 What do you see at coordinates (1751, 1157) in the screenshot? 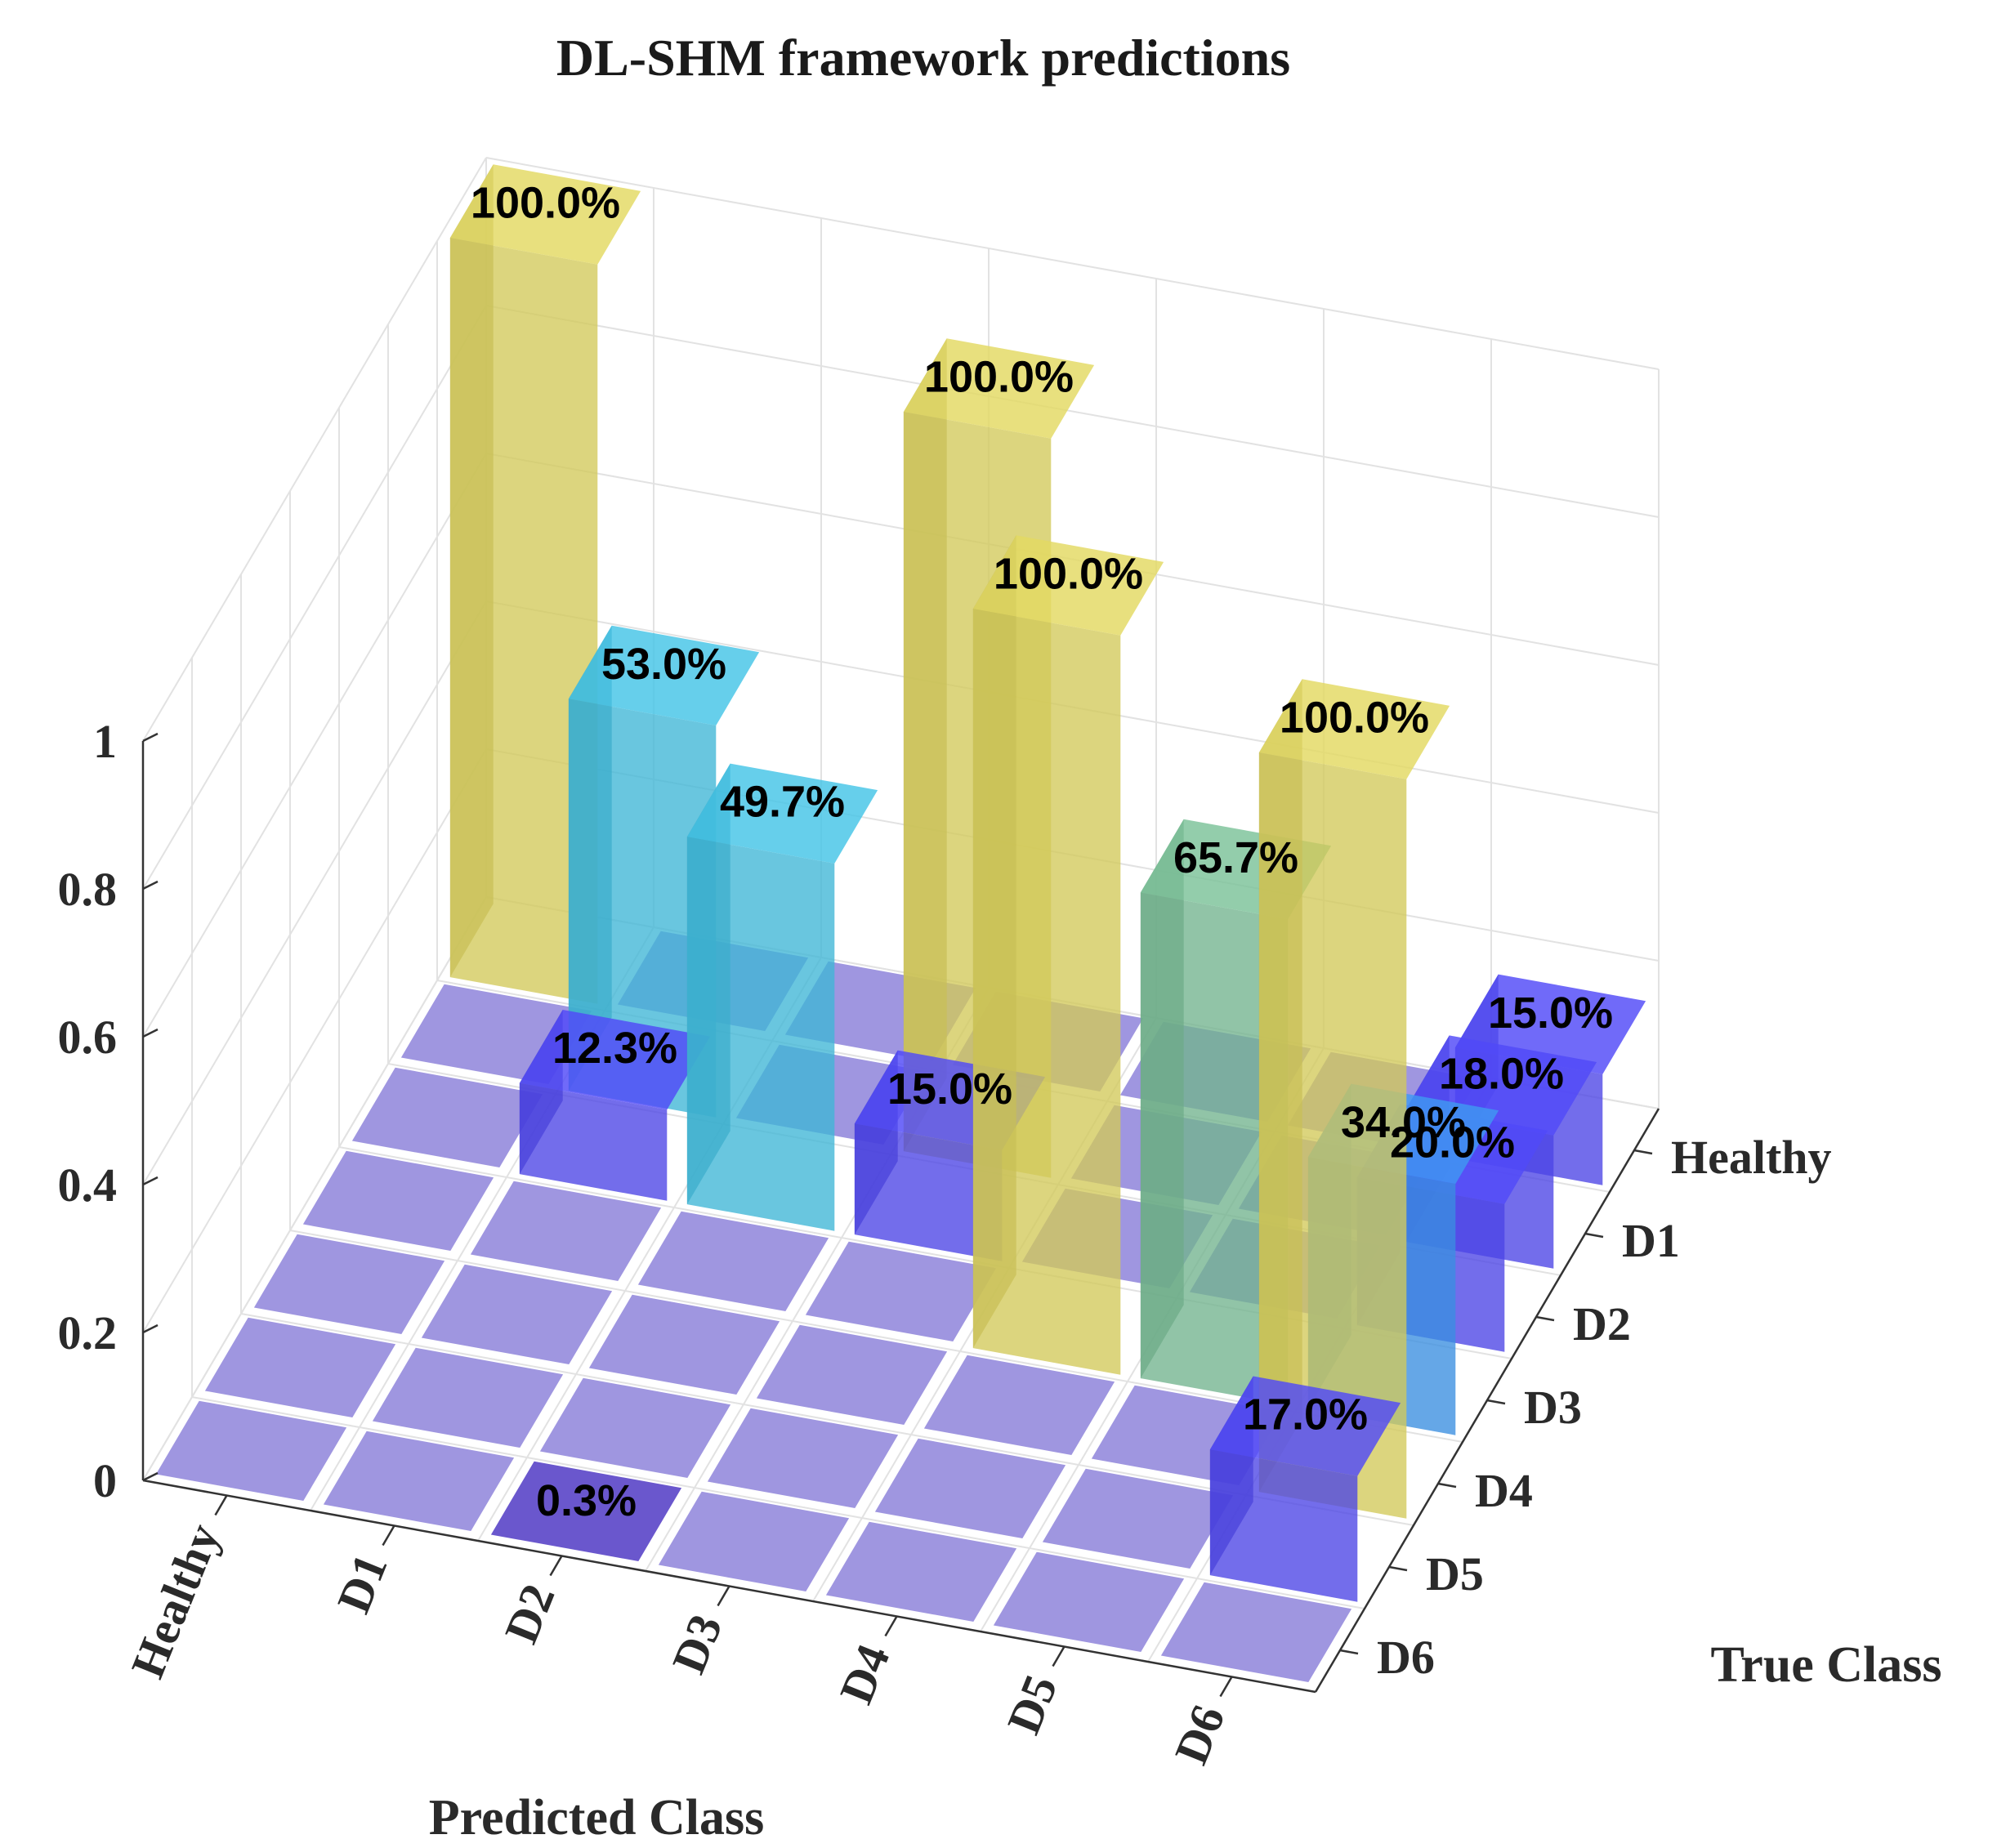
I see `y-tick-label: Healthy` at bounding box center [1751, 1157].